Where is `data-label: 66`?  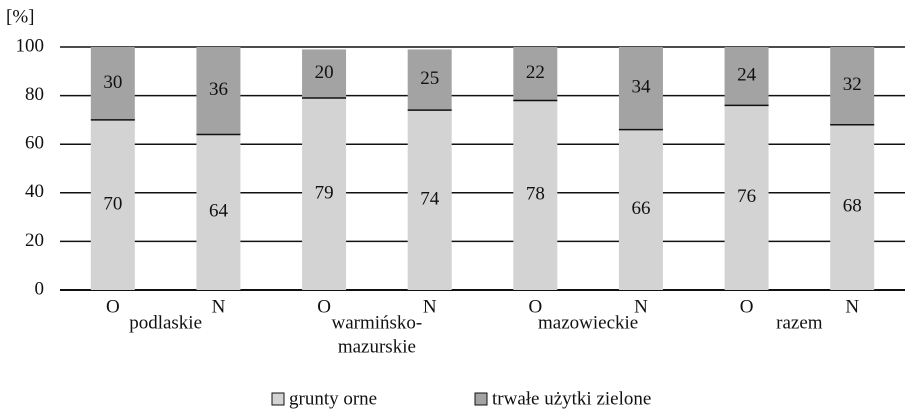
data-label: 66 is located at coordinates (640, 208).